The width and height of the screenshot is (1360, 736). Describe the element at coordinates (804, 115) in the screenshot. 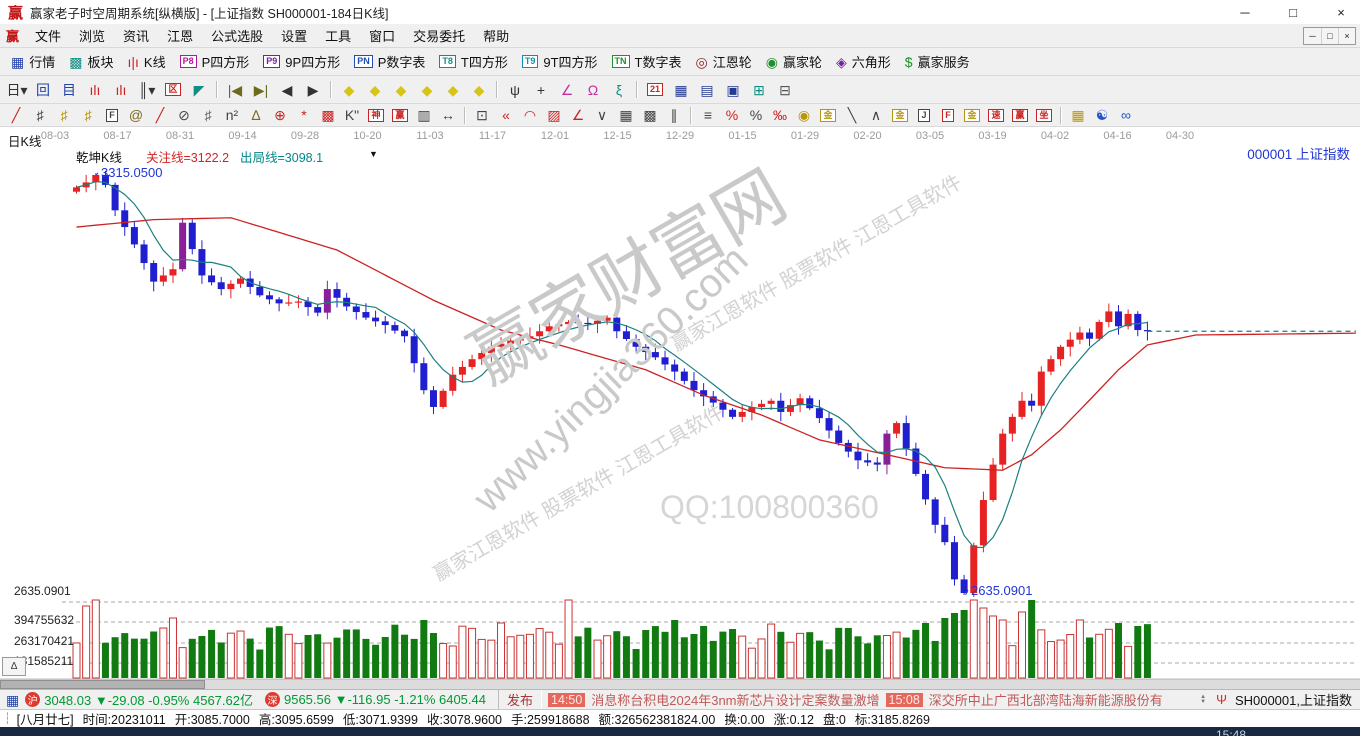

I see `gold-circle-icon: ◉` at that location.